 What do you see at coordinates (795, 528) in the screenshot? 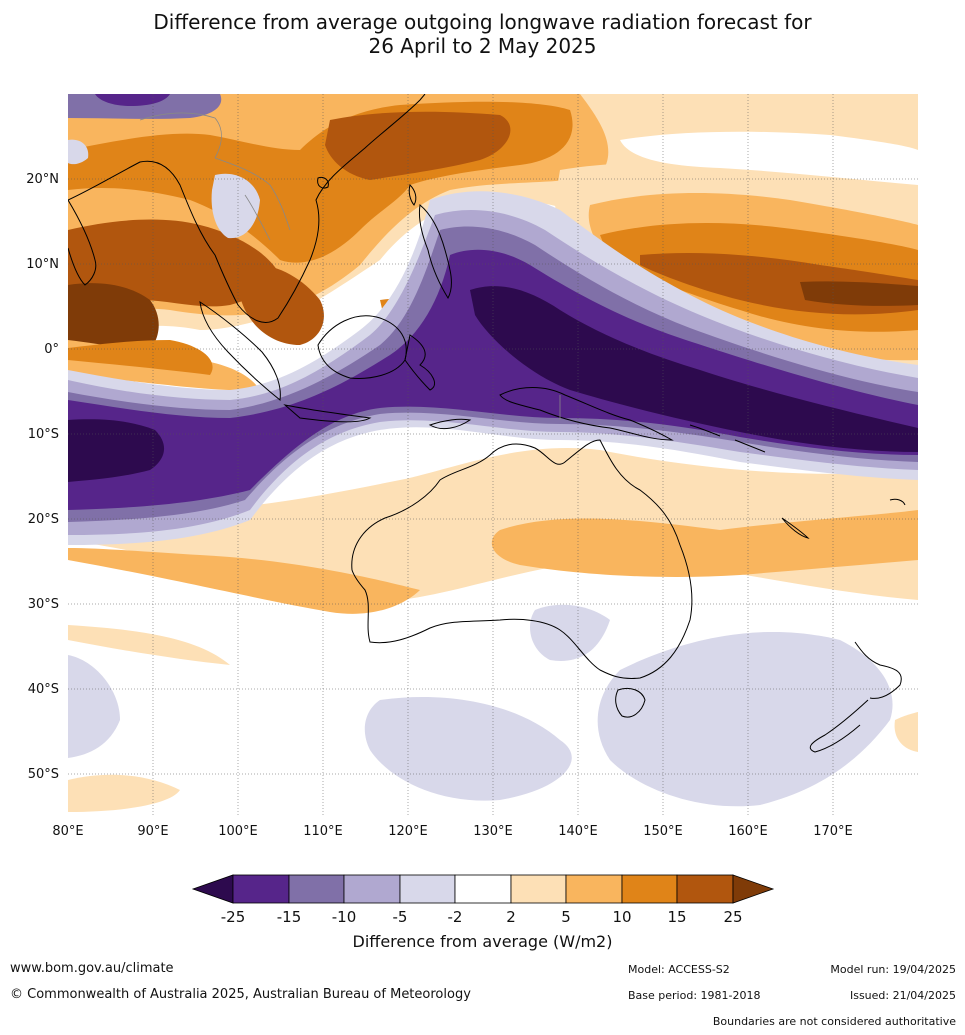
I see `new-caledonia` at bounding box center [795, 528].